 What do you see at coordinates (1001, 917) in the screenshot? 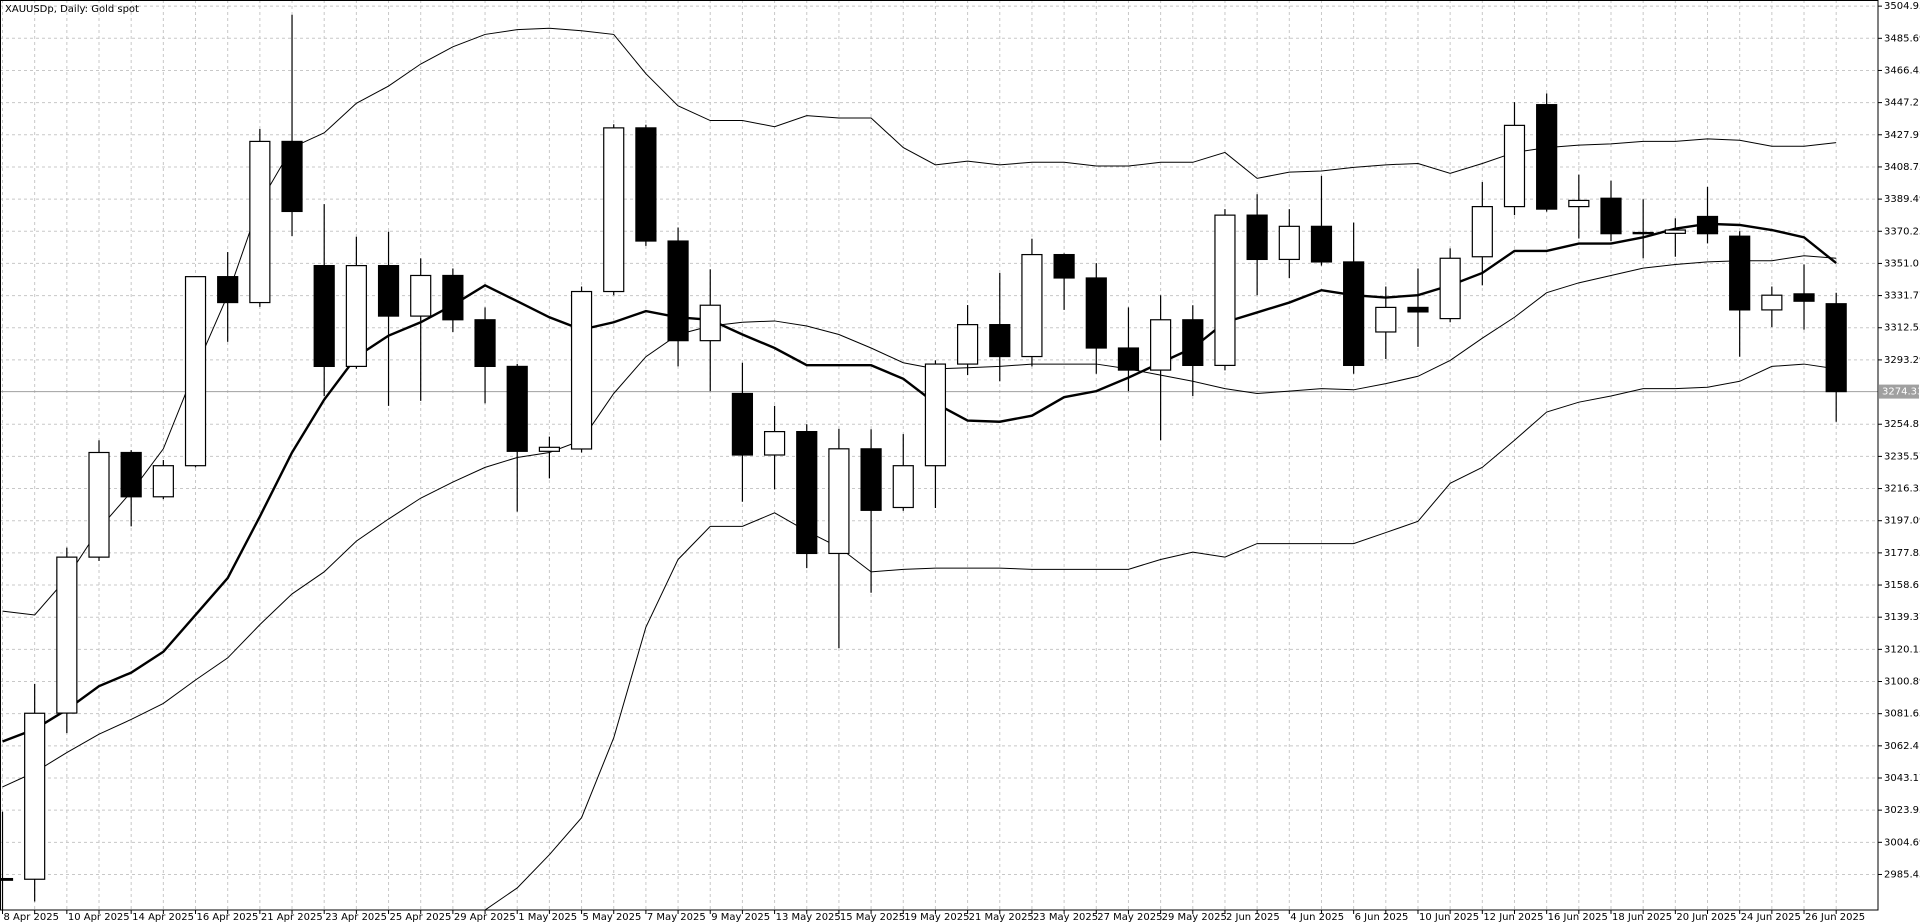
I see `x-tick-label: 21 May 2025` at bounding box center [1001, 917].